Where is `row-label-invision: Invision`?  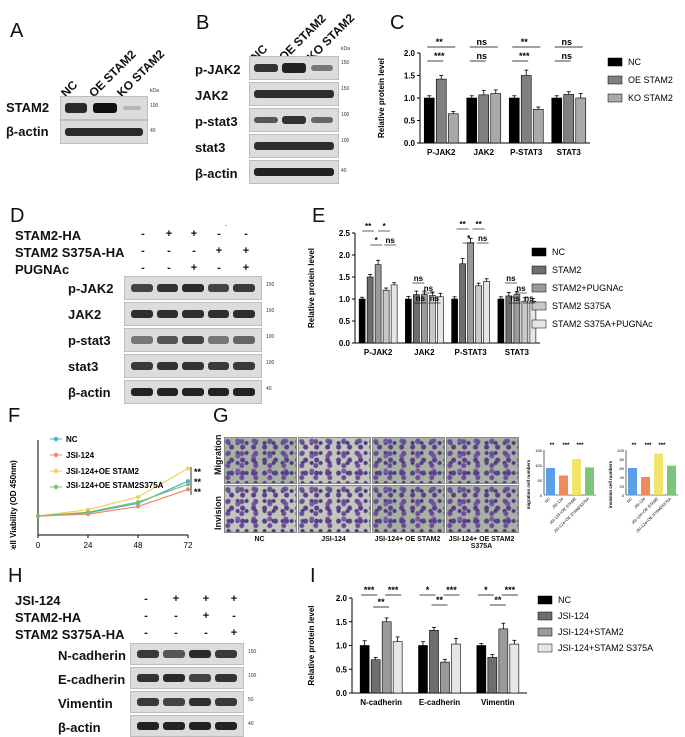
row-label-invision: Invision is located at coordinates (218, 512).